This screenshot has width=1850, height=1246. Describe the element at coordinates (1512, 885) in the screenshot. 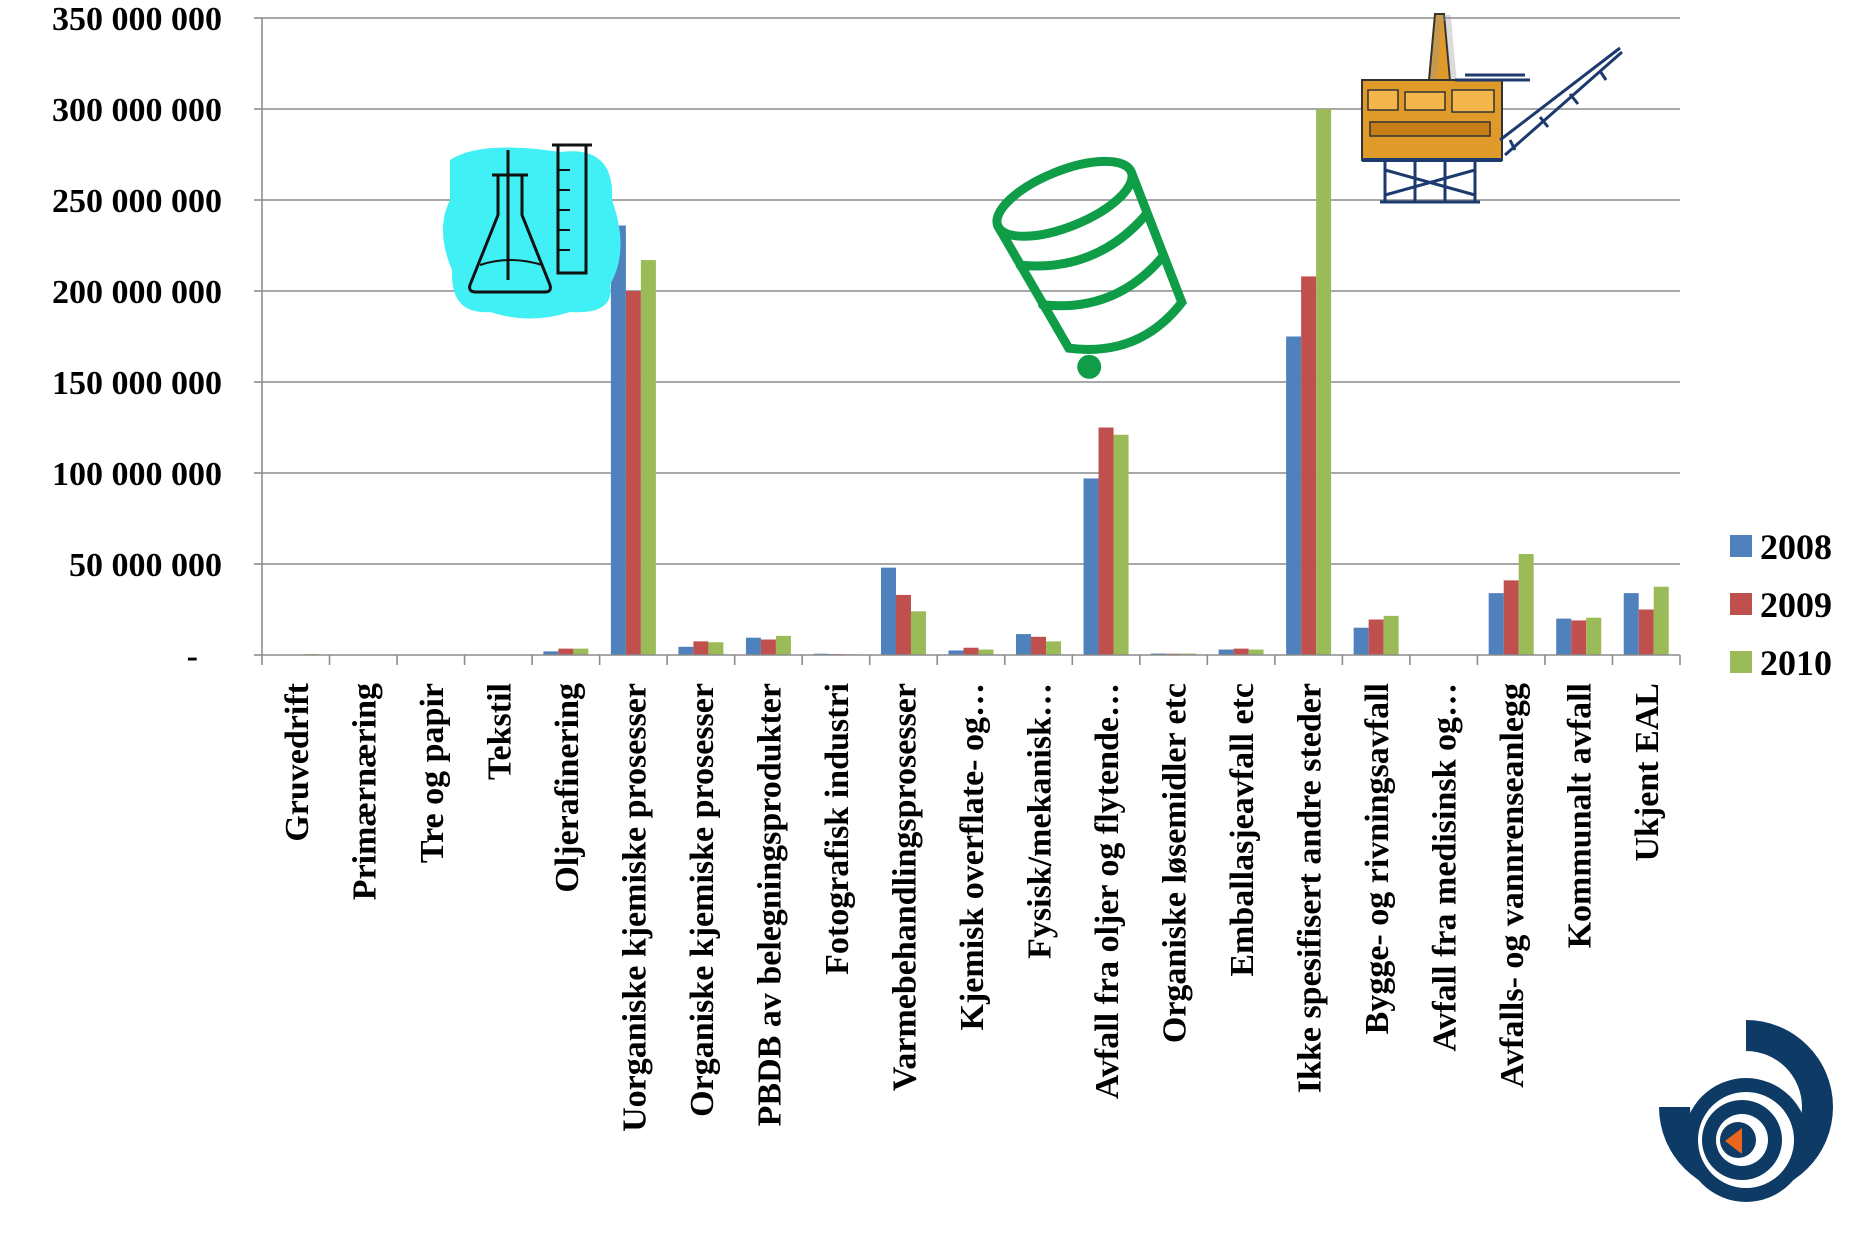

I see `x-tick-label: Avfalls- og vannrenseanlegg` at that location.